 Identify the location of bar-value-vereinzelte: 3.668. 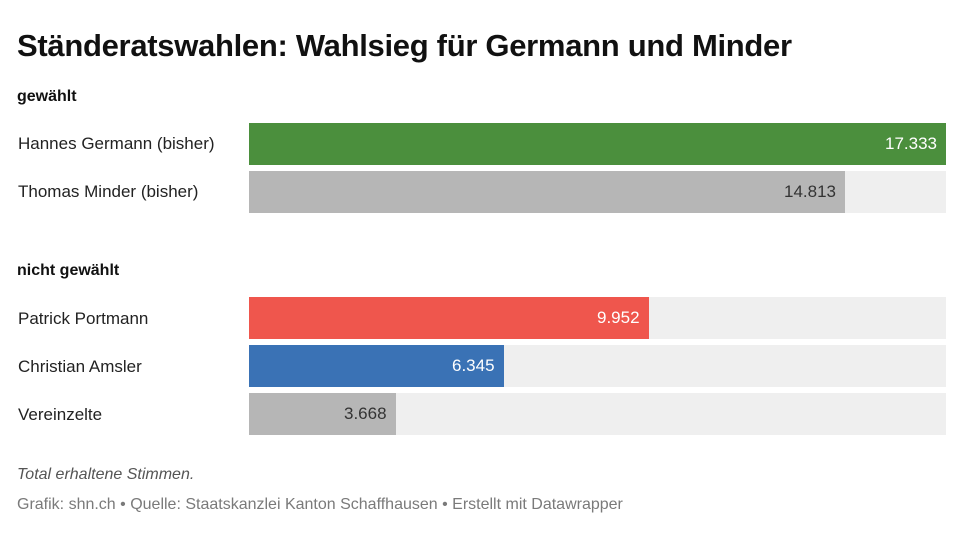
(365, 413).